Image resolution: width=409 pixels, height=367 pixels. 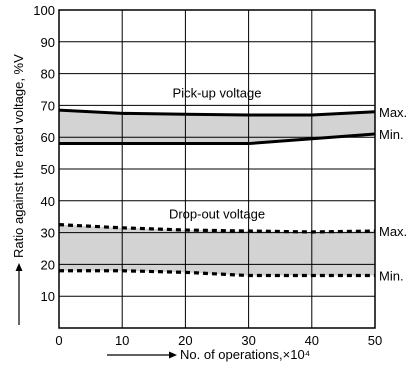 I want to click on y-axis-title-group: Ratio against the rated voltage, %V, so click(x=18, y=189).